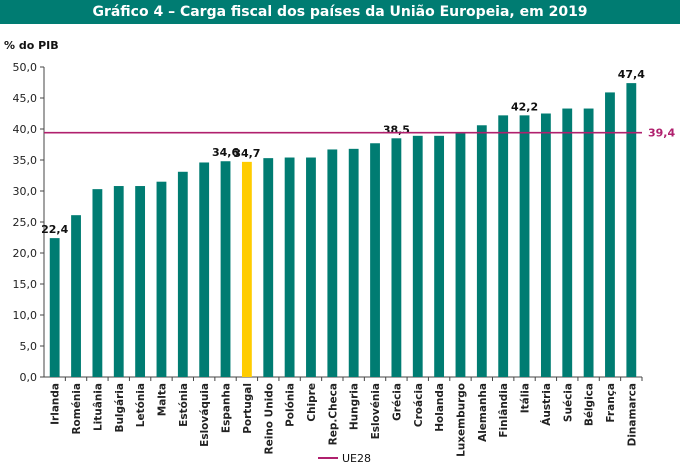  I want to click on y-tick-label: 40,0, so click(25, 129).